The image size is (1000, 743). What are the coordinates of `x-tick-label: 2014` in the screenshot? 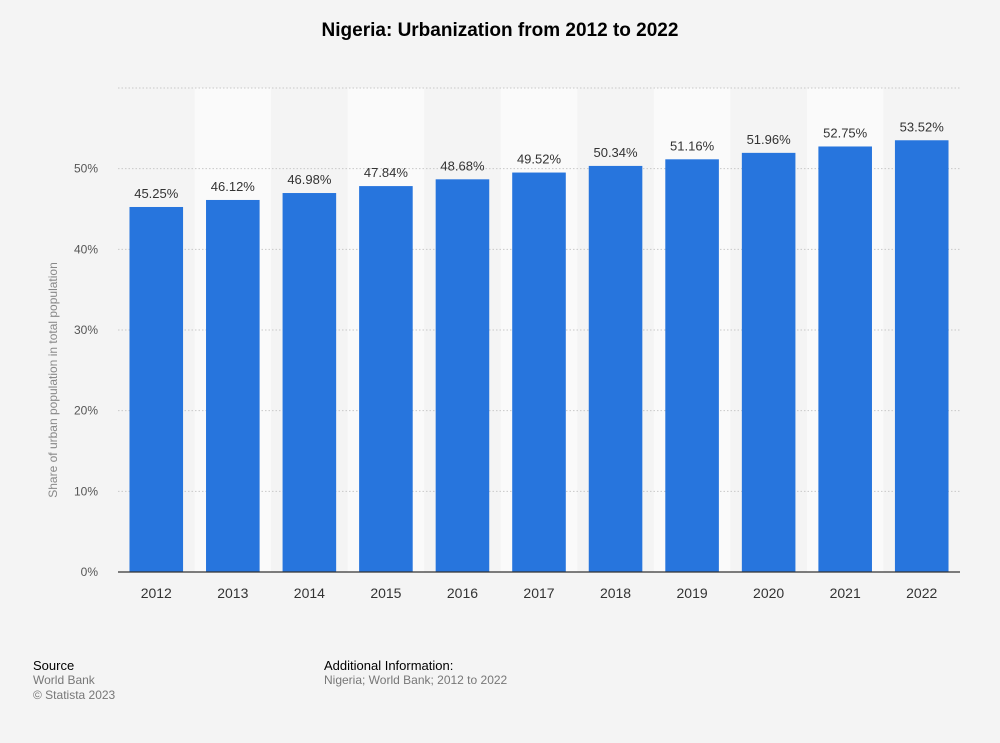 It's located at (309, 593).